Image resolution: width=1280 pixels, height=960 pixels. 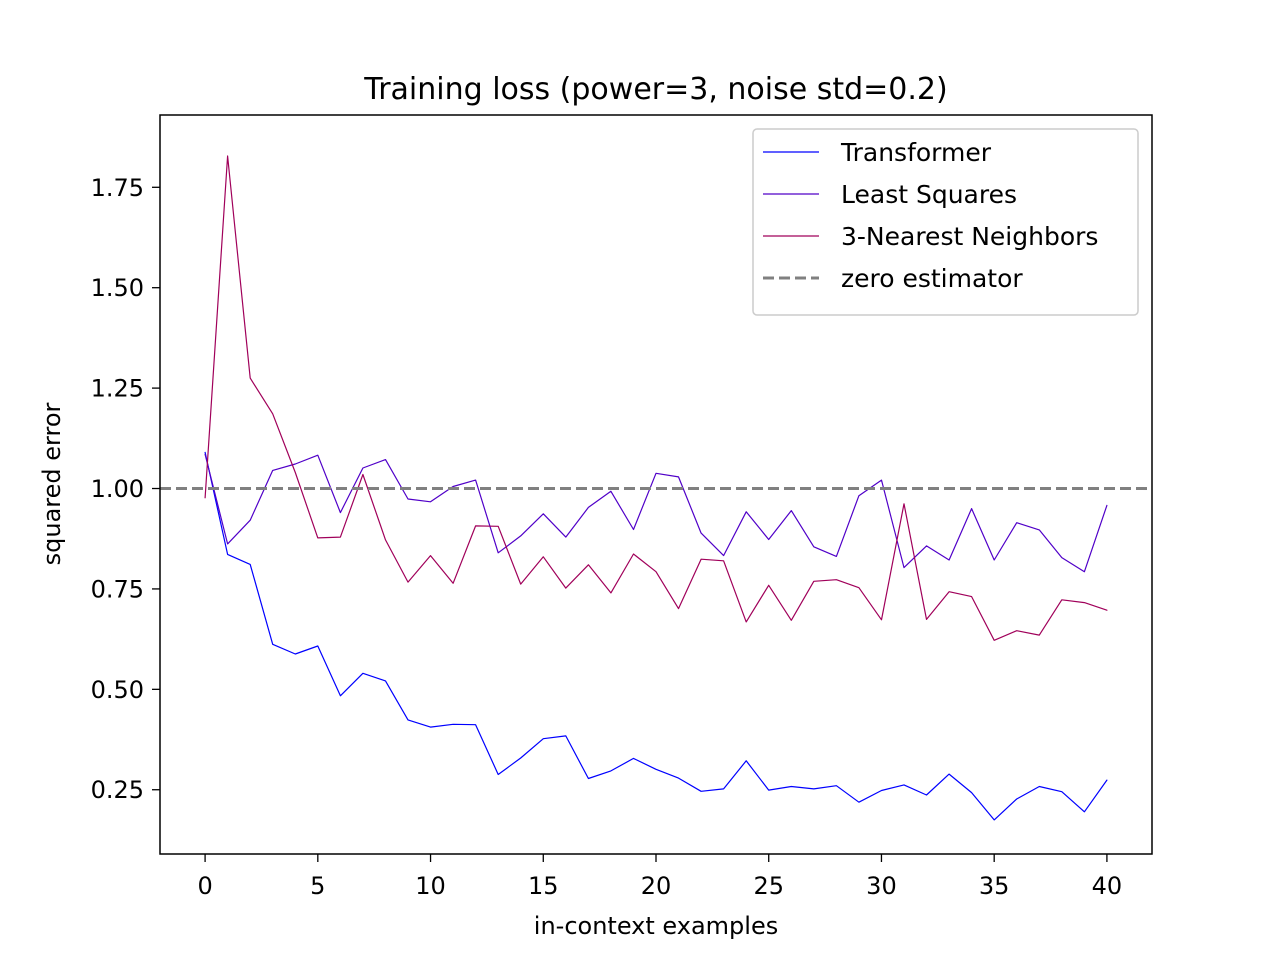 I want to click on y-axis-label: squared error, so click(x=52, y=484).